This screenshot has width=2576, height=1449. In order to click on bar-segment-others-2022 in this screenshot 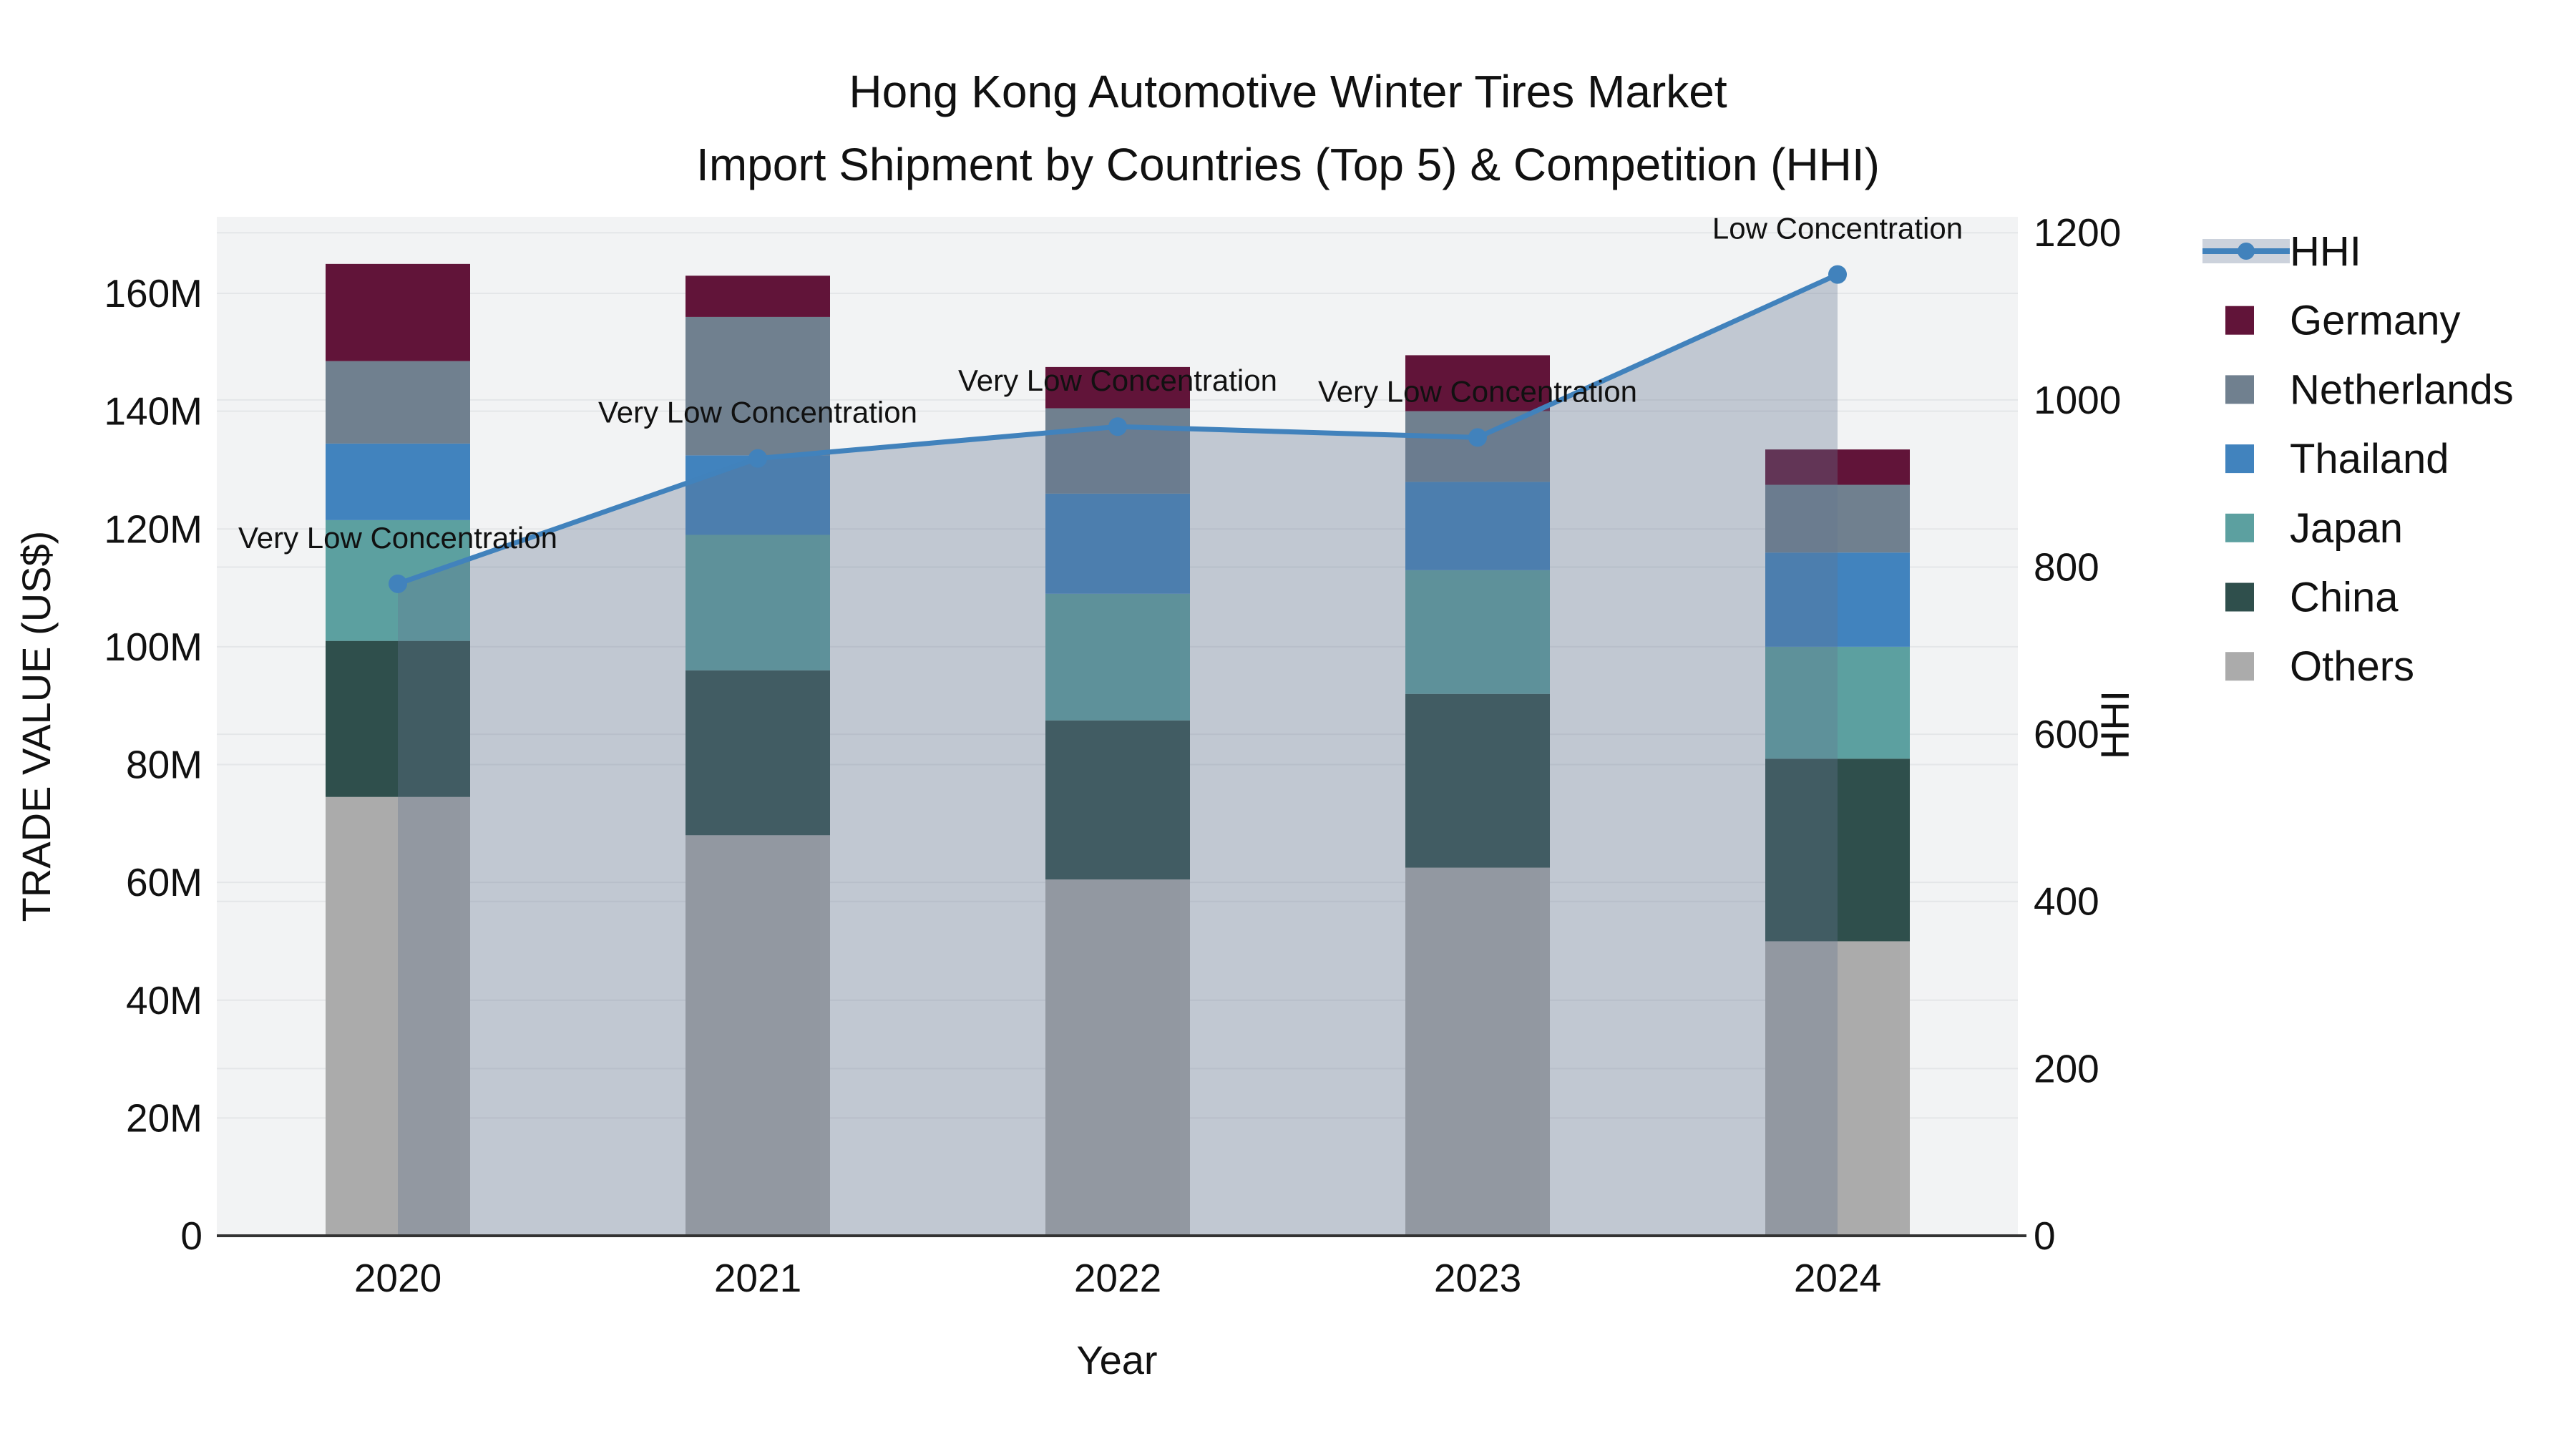, I will do `click(1117, 1057)`.